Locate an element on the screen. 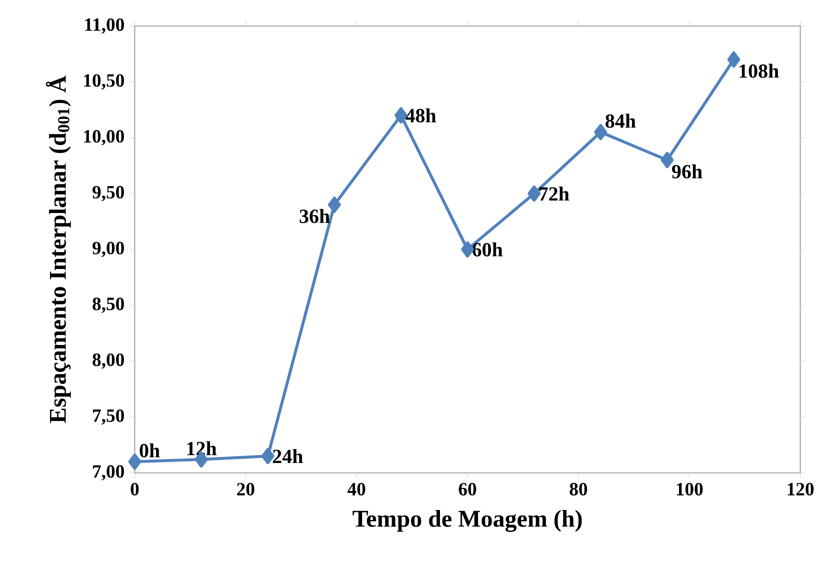 The image size is (827, 574). y-tick-label: 7,00 is located at coordinates (108, 472).